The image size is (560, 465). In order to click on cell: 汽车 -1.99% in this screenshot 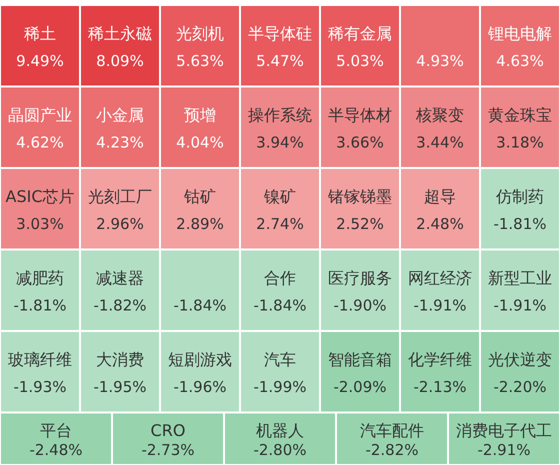, I will do `click(280, 372)`.